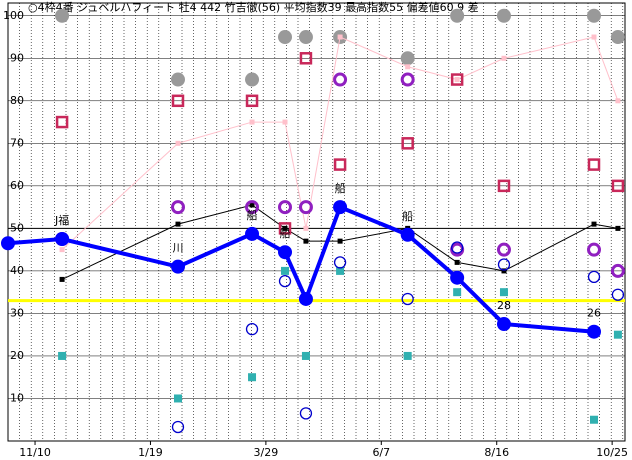 The image size is (632, 460). What do you see at coordinates (594, 313) in the screenshot?
I see `point-label: 26` at bounding box center [594, 313].